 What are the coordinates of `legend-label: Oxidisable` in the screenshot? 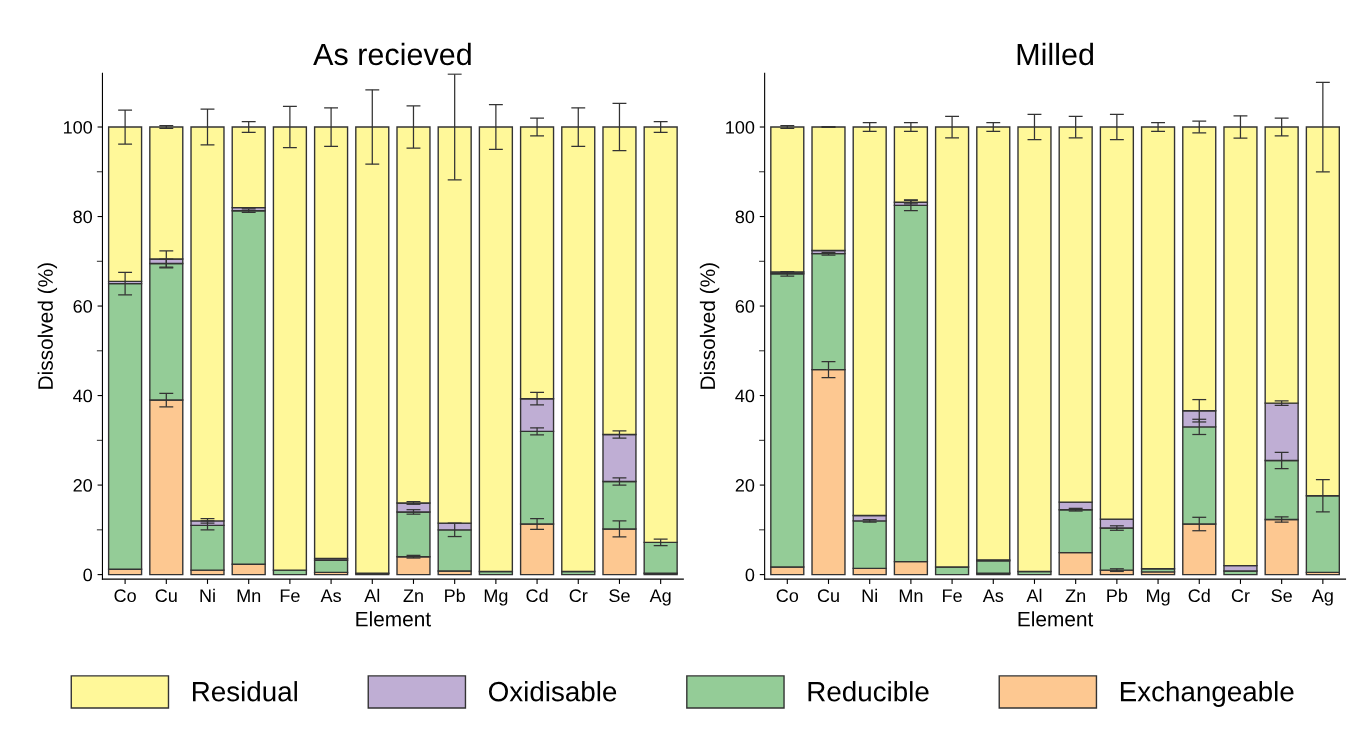 It's located at (553, 691).